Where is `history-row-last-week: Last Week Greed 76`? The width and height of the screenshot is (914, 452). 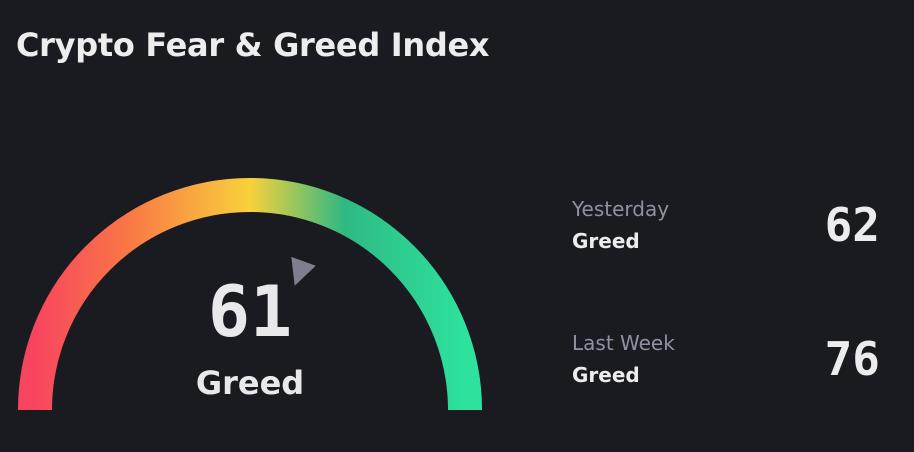
history-row-last-week: Last Week Greed 76 is located at coordinates (727, 360).